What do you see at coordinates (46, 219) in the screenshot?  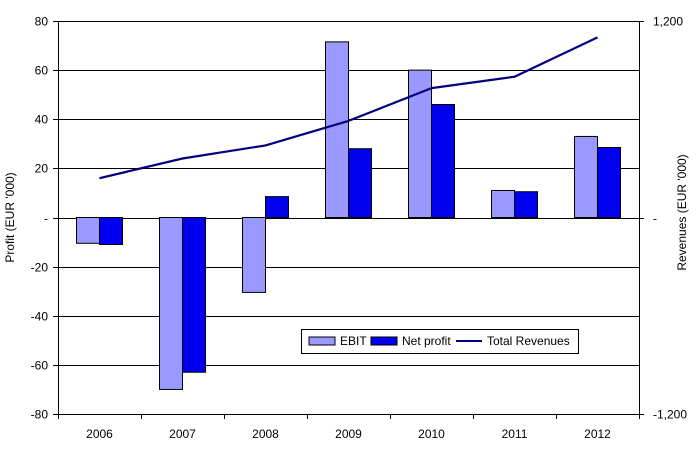 I see `y-tick-label: -` at bounding box center [46, 219].